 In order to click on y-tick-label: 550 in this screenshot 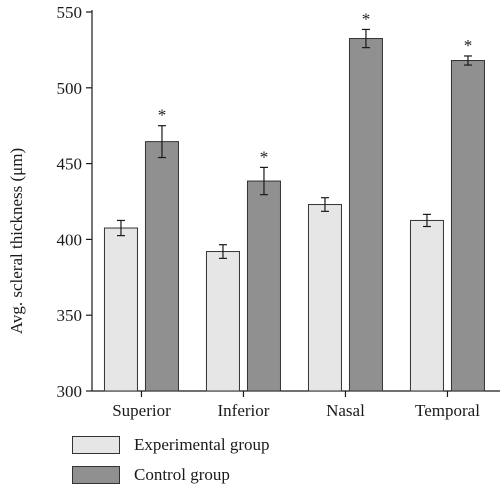, I will do `click(70, 12)`.